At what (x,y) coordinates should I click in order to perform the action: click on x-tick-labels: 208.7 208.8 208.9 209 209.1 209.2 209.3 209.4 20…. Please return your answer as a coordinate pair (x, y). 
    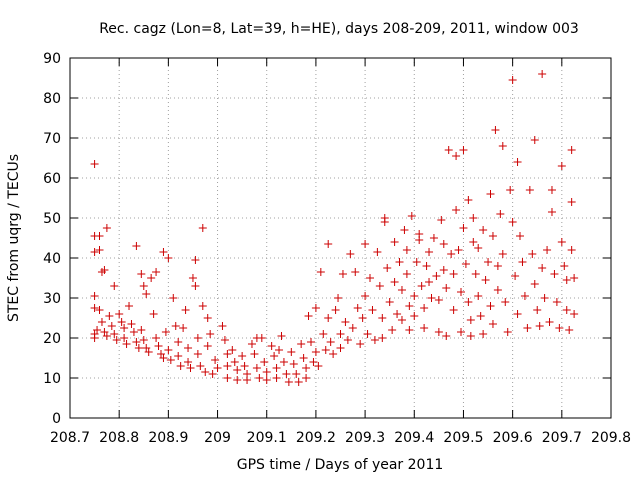
    Looking at the image, I should click on (340, 438).